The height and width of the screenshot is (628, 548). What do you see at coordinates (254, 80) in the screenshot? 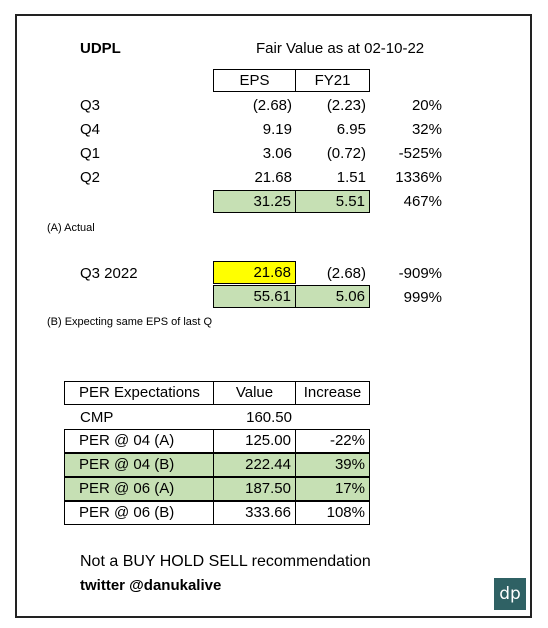
I see `eps-header: EPS` at bounding box center [254, 80].